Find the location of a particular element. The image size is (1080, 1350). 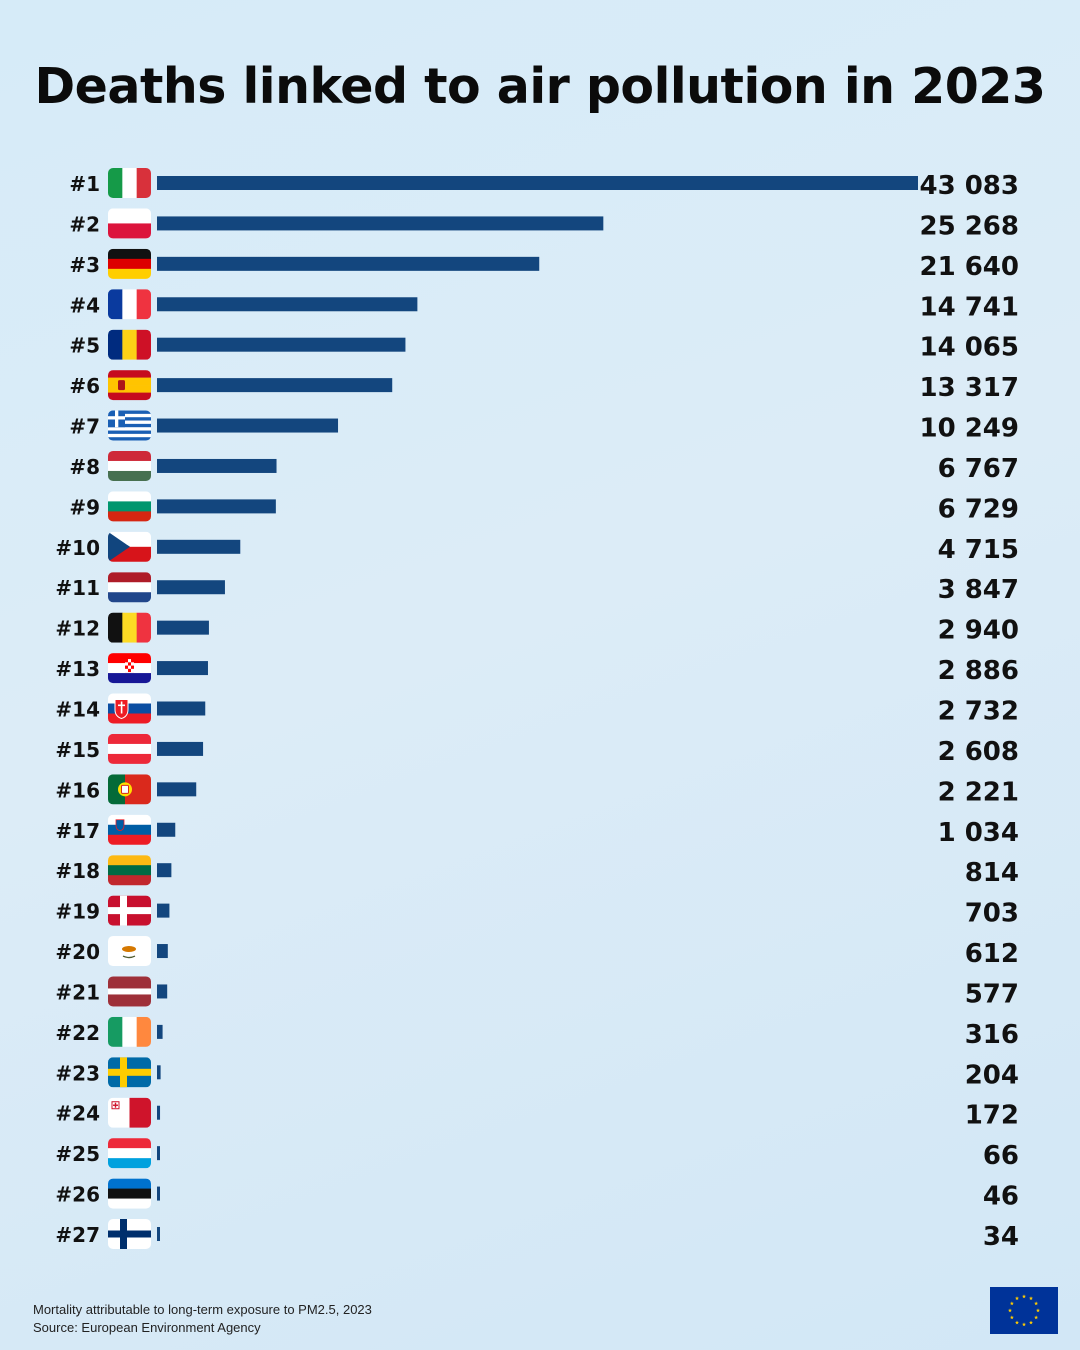

rank-label: #22 is located at coordinates (77, 1033).